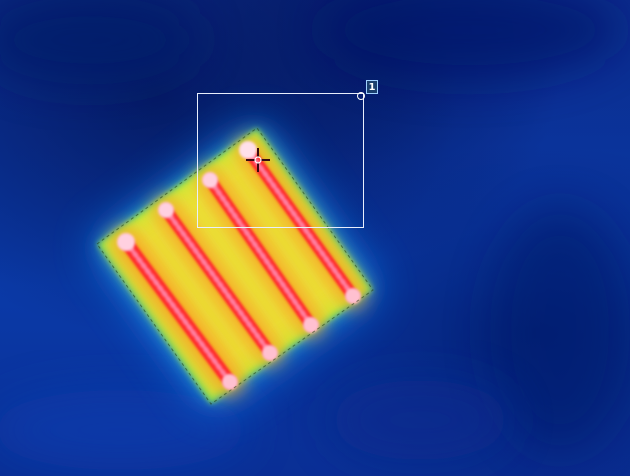 Image resolution: width=630 pixels, height=476 pixels. I want to click on measurement-box-label: 1, so click(372, 87).